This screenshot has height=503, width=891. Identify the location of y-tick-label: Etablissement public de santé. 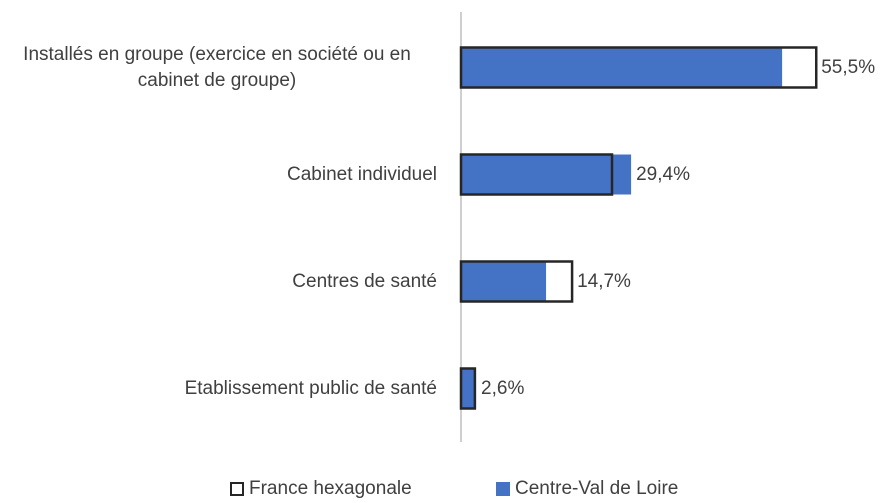
(218, 389).